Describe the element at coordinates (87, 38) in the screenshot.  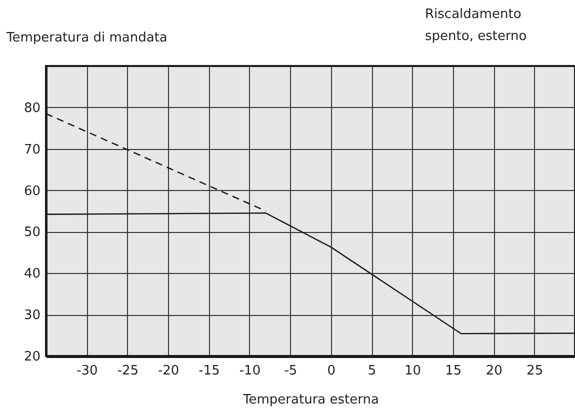
I see `y-axis-title: Temperatura di mandata` at that location.